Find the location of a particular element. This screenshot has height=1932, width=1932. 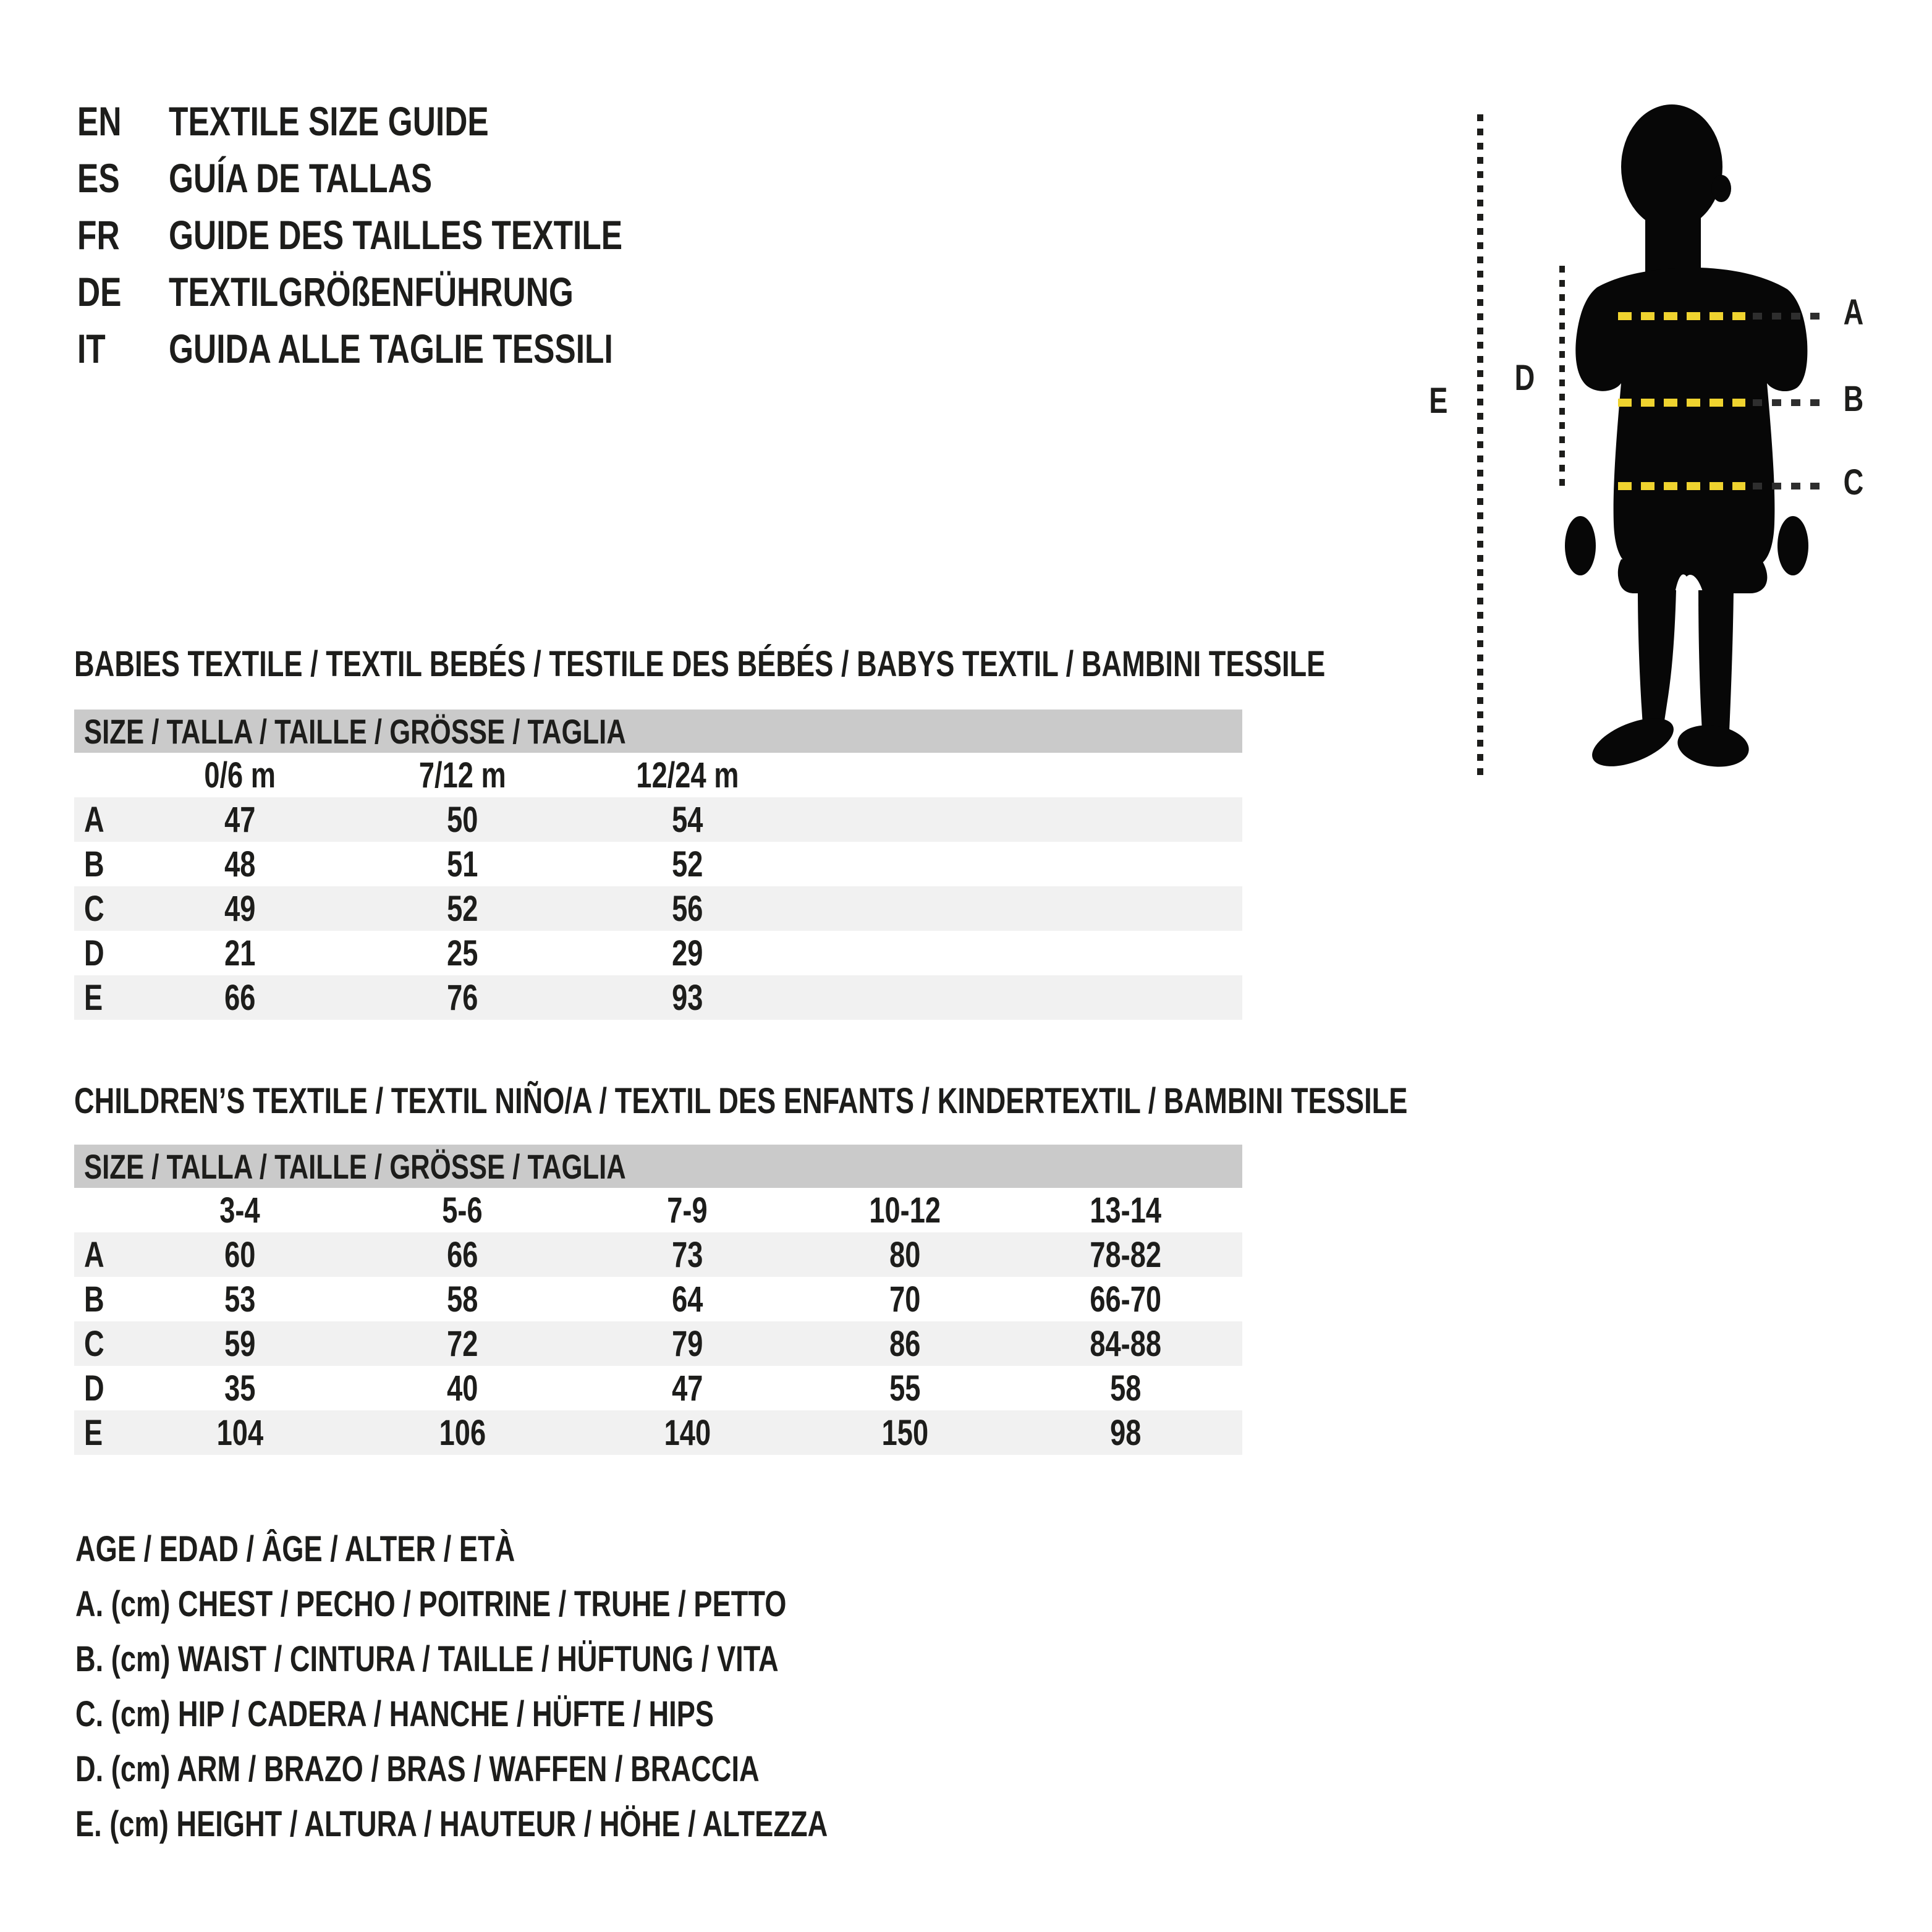

table-row-d: D 21 25 29 is located at coordinates (658, 953).